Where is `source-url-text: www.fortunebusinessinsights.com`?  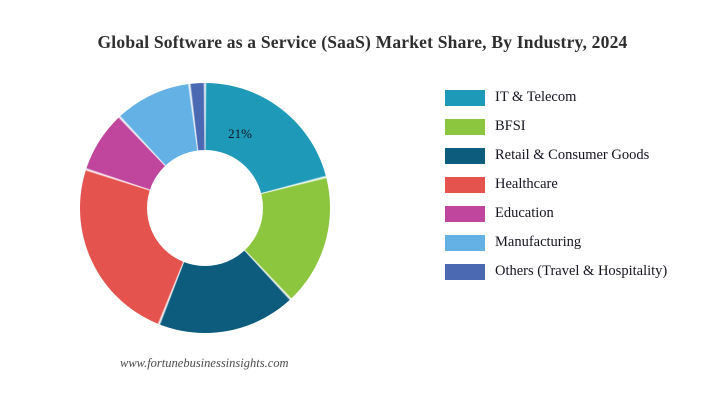
source-url-text: www.fortunebusinessinsights.com is located at coordinates (204, 363).